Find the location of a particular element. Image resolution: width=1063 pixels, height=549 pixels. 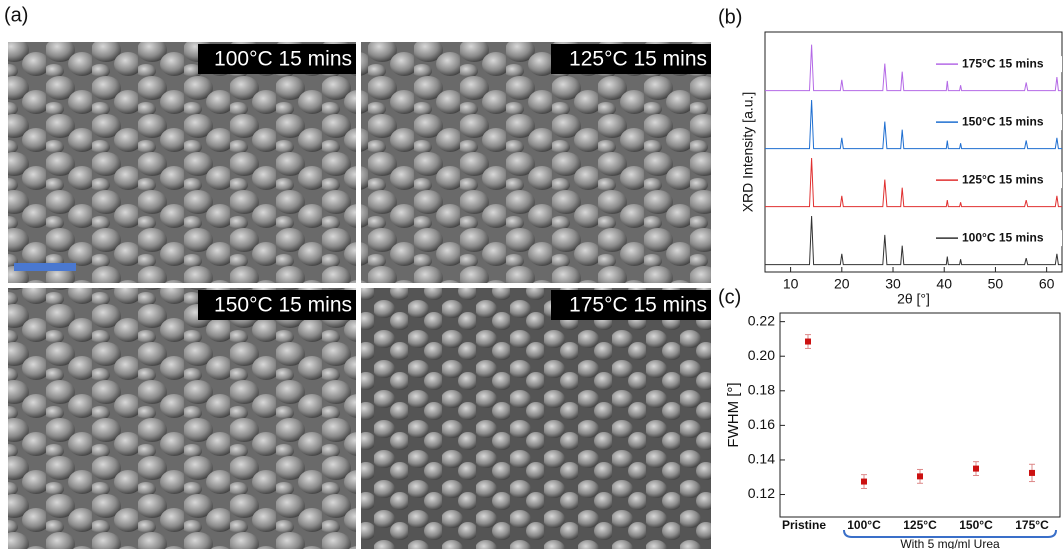

group-bracket is located at coordinates (950, 533).